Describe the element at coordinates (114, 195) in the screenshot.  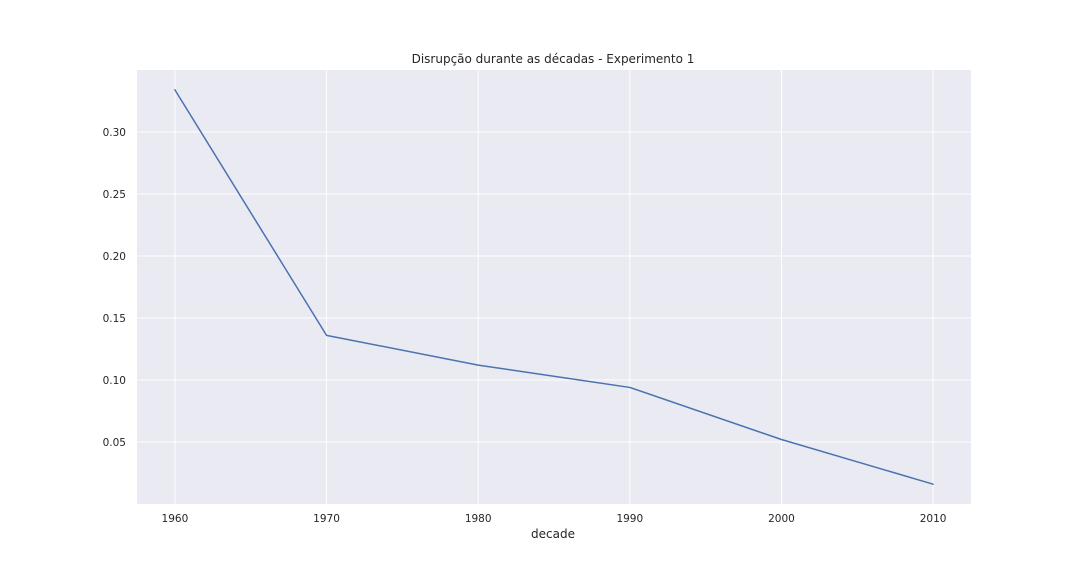
I see `y-tick-label: 0.25` at that location.